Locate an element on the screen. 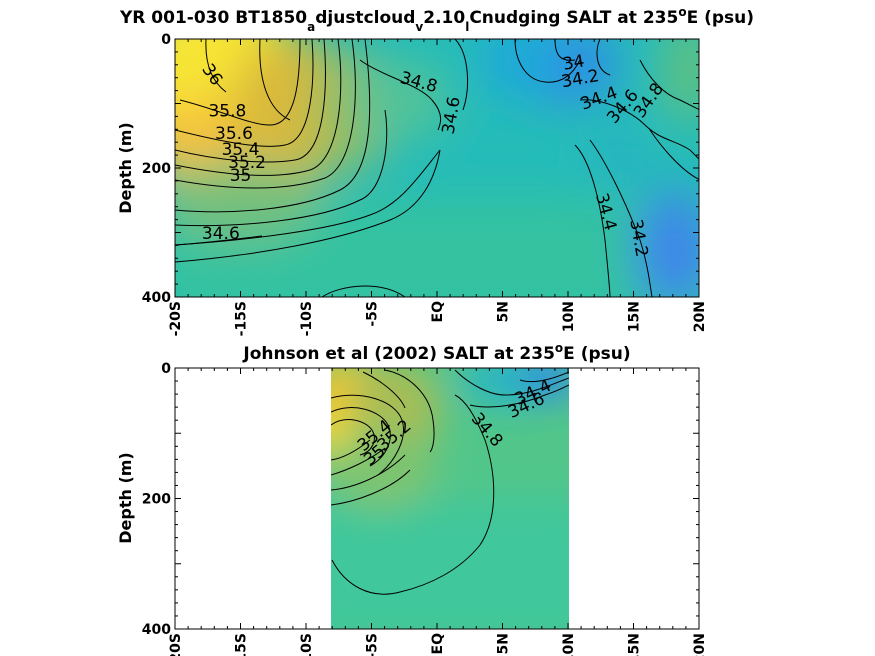 The width and height of the screenshot is (875, 656). observed-chart-title: Johnson et al (2002) SALT at 235oE (psu) is located at coordinates (436, 352).